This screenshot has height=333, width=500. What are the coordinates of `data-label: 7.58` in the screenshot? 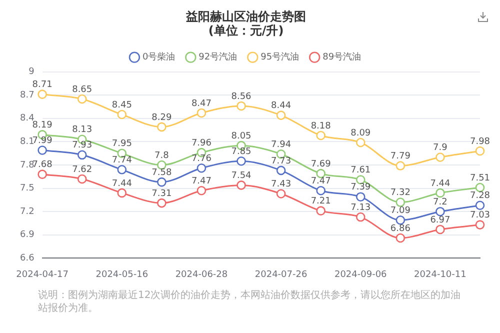 It's located at (162, 173).